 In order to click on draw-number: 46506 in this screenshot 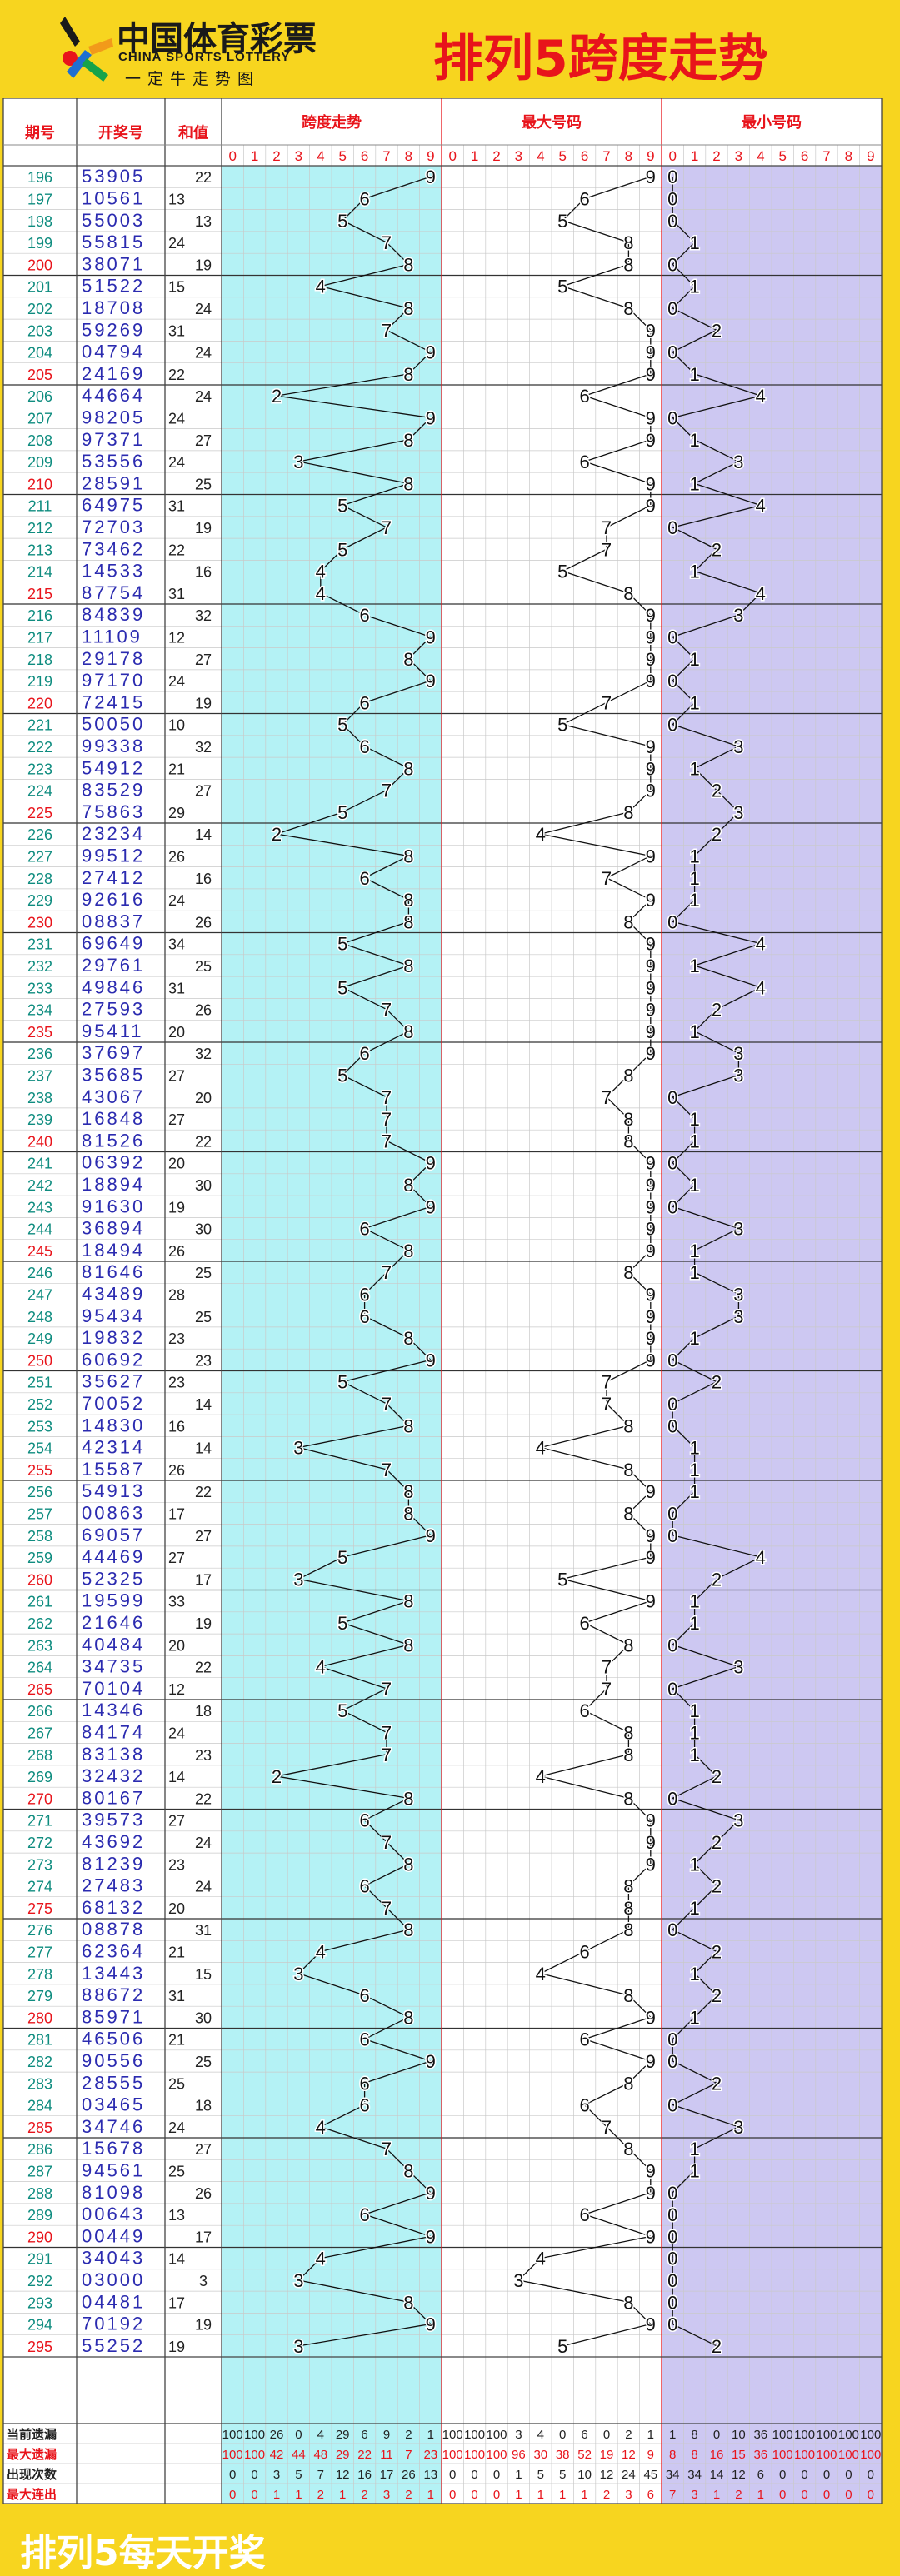, I will do `click(113, 2039)`.